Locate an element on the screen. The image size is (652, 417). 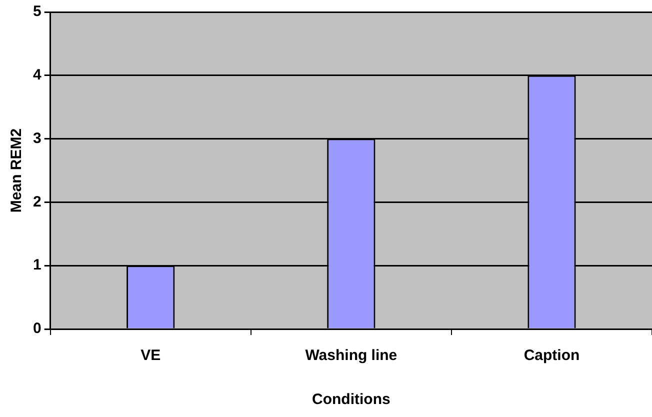
x-tick-label: Caption is located at coordinates (552, 355).